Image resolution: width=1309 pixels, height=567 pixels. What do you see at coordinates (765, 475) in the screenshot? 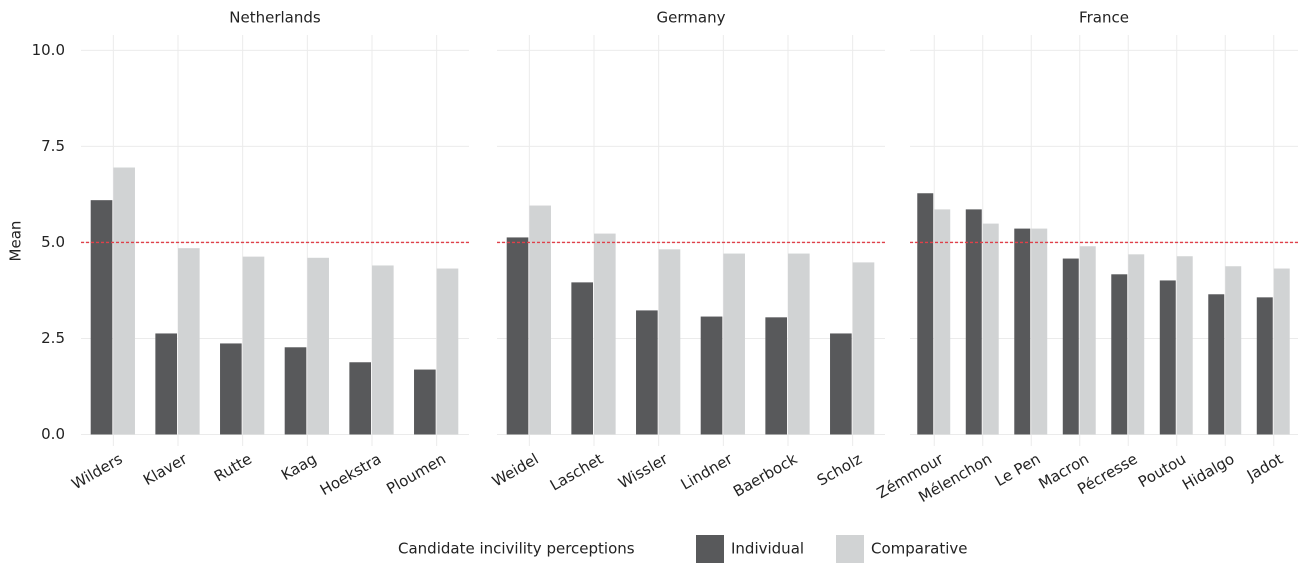
I see `x-tick-label: Baerbock` at bounding box center [765, 475].